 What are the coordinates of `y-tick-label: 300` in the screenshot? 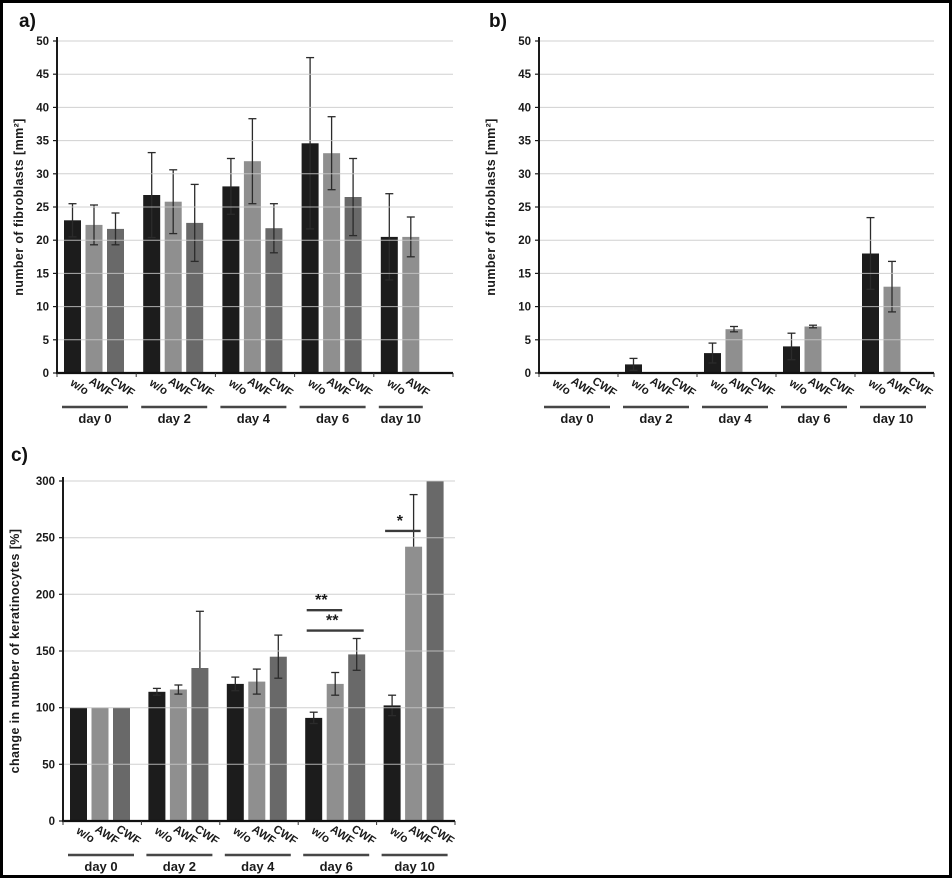 It's located at (45, 482).